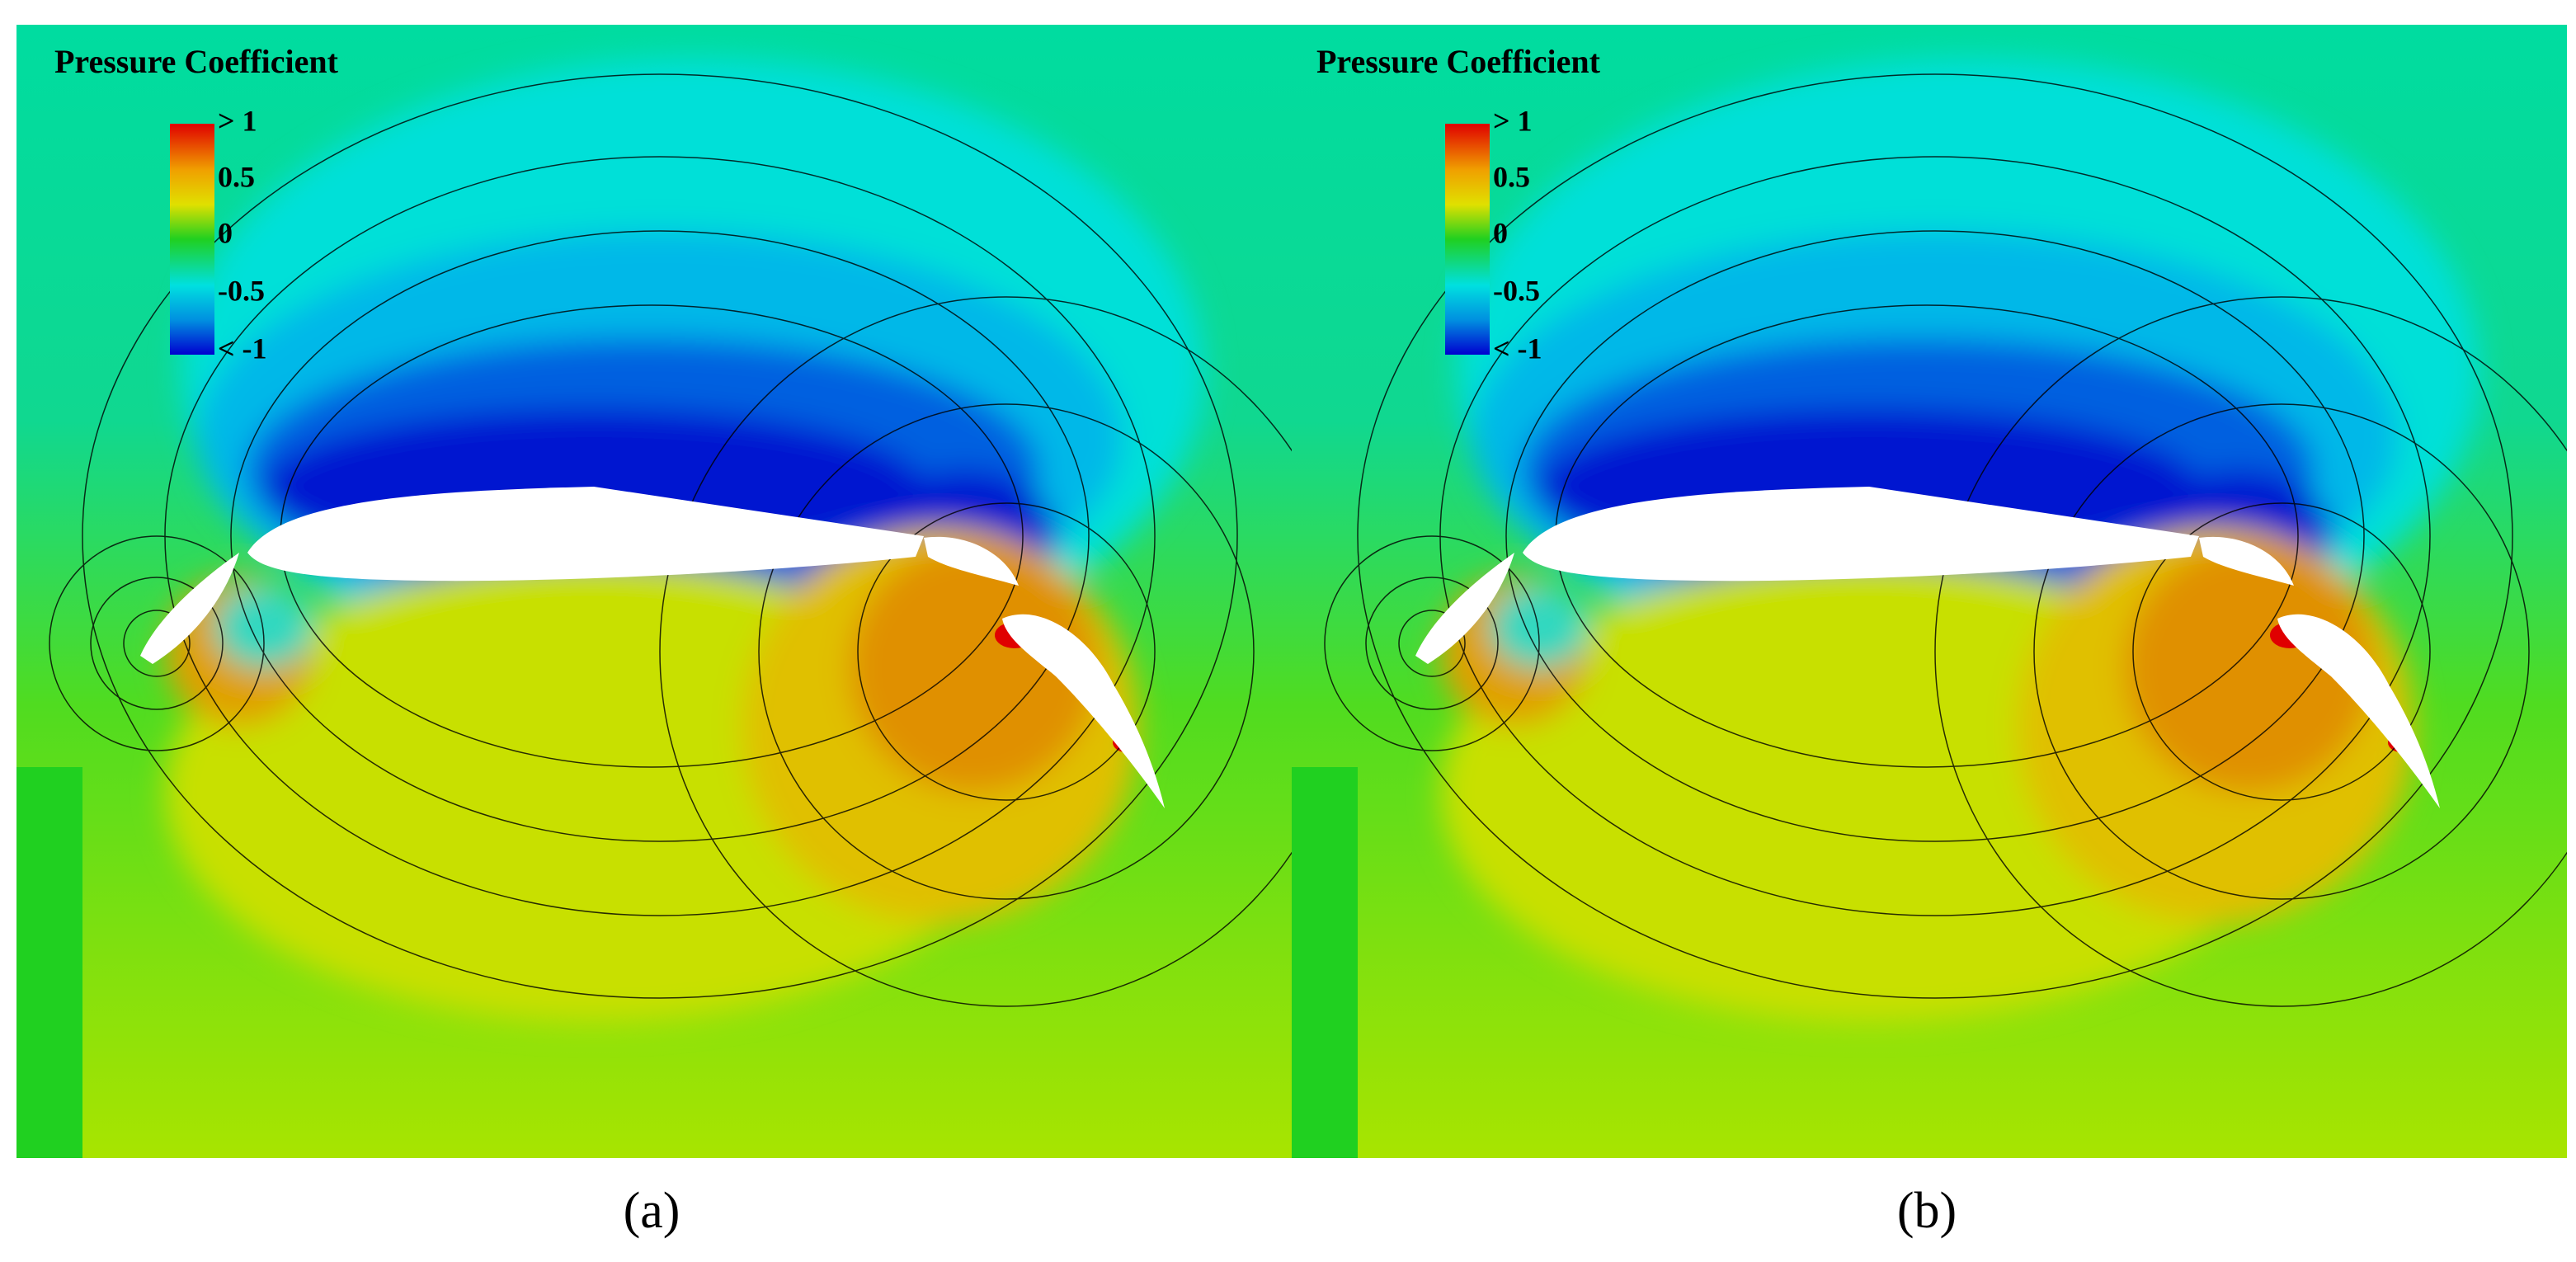 This screenshot has height=1262, width=2576. I want to click on panel-label: (b), so click(1927, 1211).